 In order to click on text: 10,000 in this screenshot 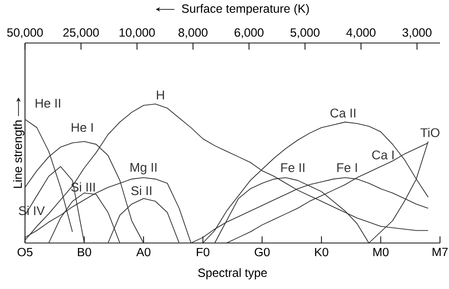, I will do `click(137, 33)`.